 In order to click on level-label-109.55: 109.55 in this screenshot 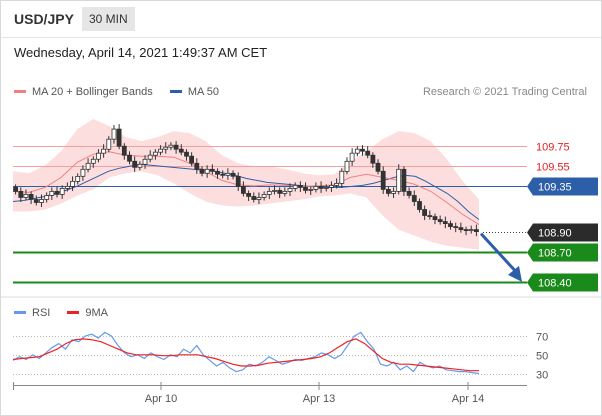, I will do `click(553, 168)`.